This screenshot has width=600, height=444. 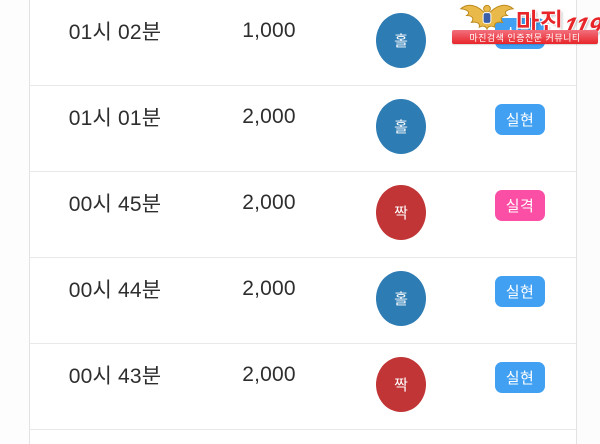 I want to click on right-gutter, so click(x=588, y=222).